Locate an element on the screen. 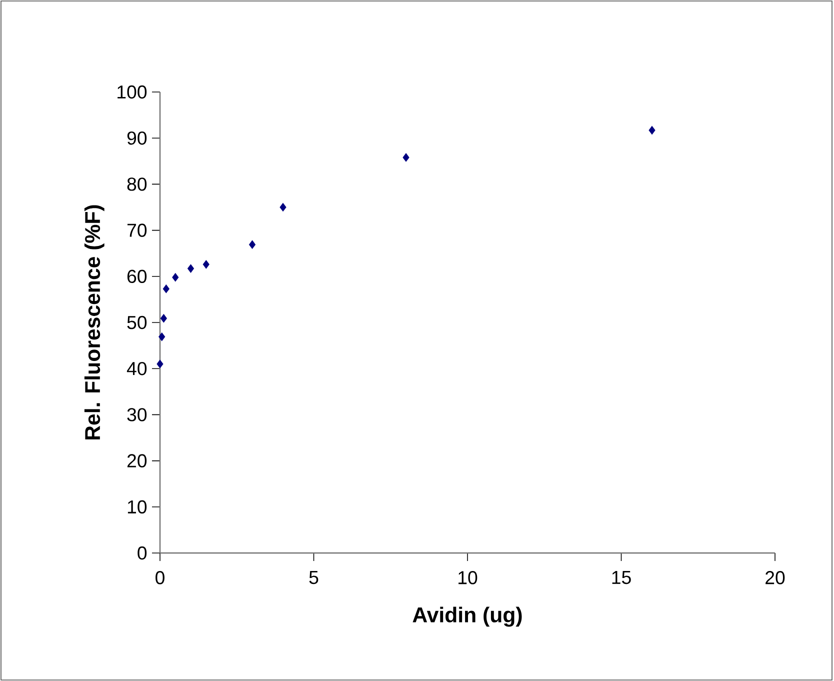 The width and height of the screenshot is (834, 681). y-tick-label: 80 is located at coordinates (137, 184).